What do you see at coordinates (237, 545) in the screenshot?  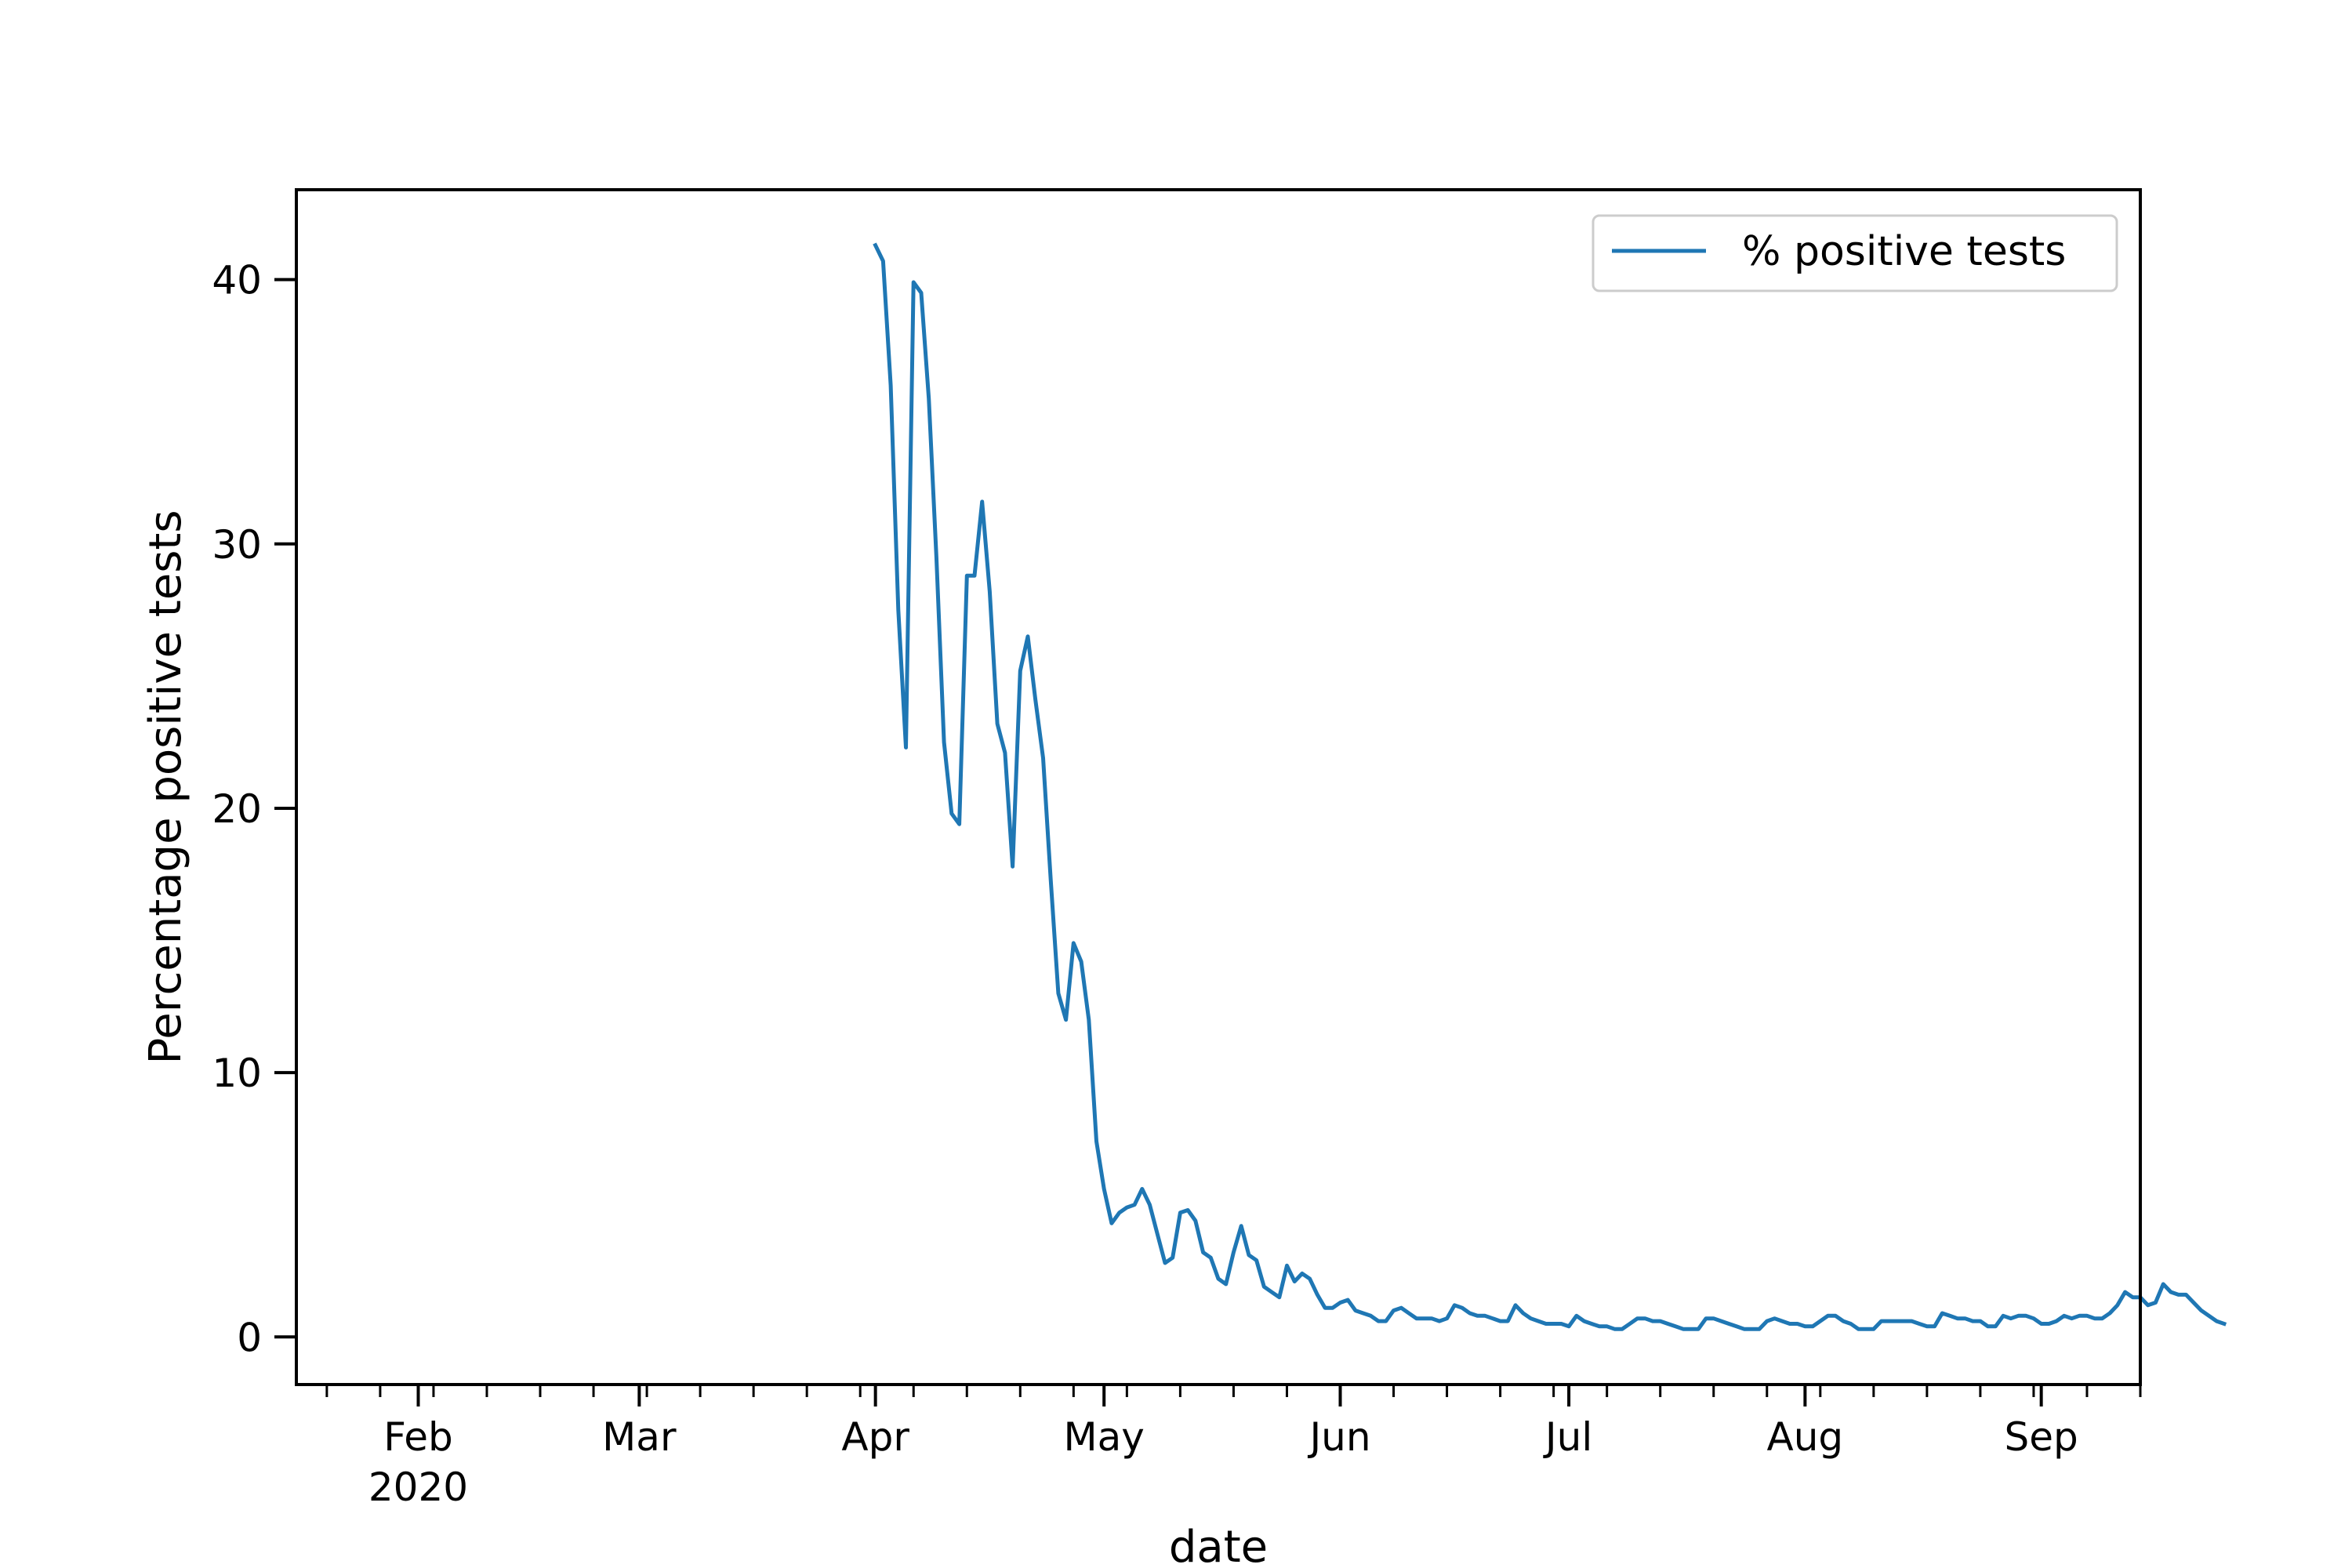 I see `y-tick-label: 30` at bounding box center [237, 545].